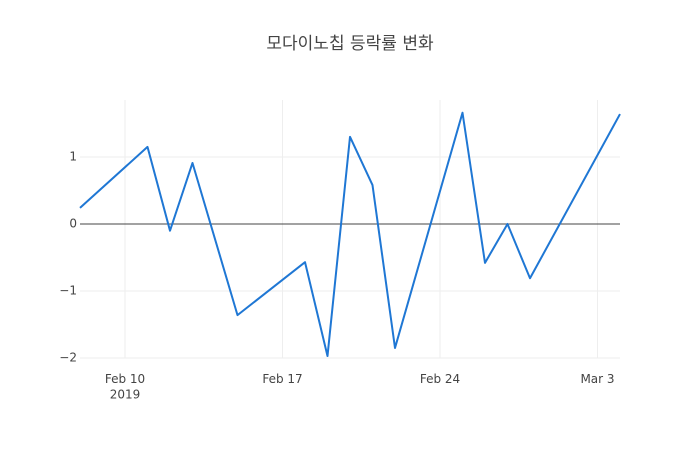 The height and width of the screenshot is (450, 700). What do you see at coordinates (68, 358) in the screenshot?
I see `y-tick-label: −2` at bounding box center [68, 358].